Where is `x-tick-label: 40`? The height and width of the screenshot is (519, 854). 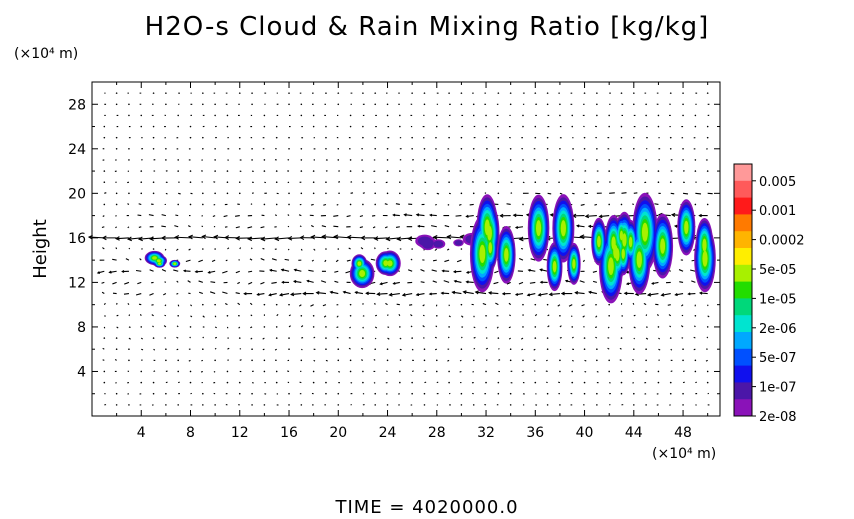
x-tick-label: 40 is located at coordinates (585, 433).